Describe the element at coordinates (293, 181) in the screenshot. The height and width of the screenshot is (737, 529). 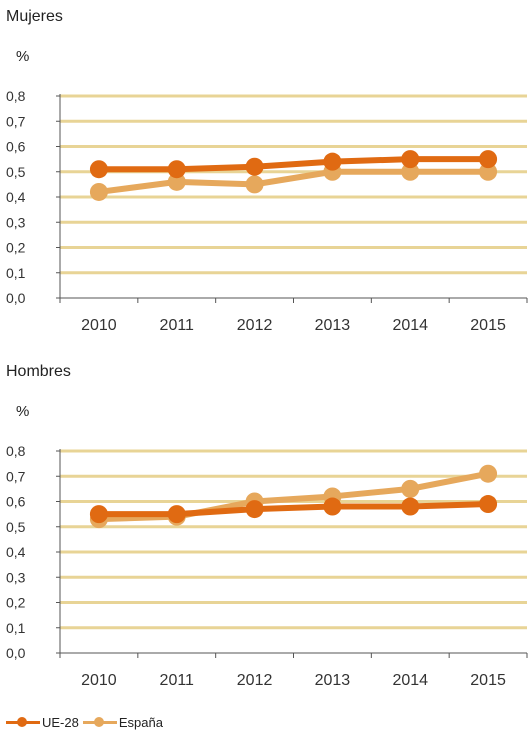
I see `series-line-espana` at that location.